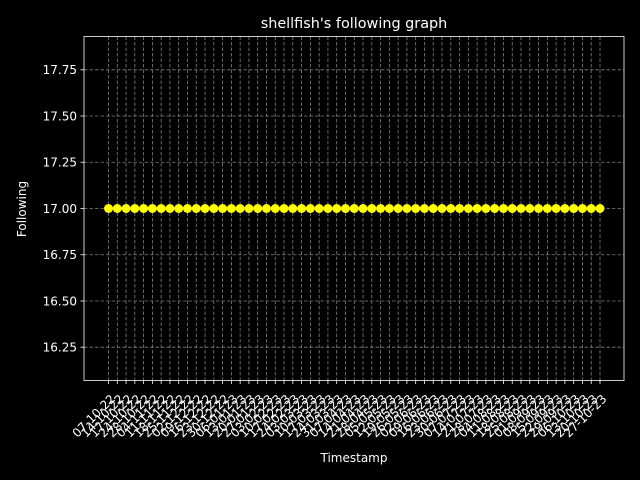 This screenshot has width=640, height=480. I want to click on y-axis-label: Following, so click(22, 209).